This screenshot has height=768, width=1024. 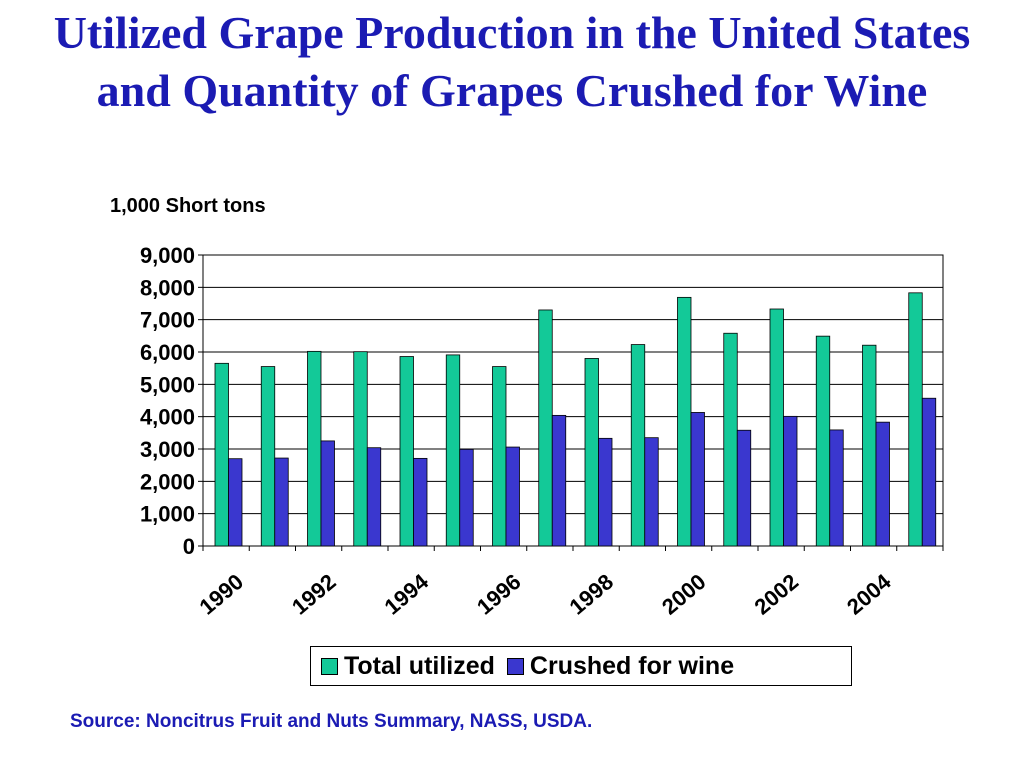 I want to click on y-tick-label: 5,000, so click(x=167, y=384).